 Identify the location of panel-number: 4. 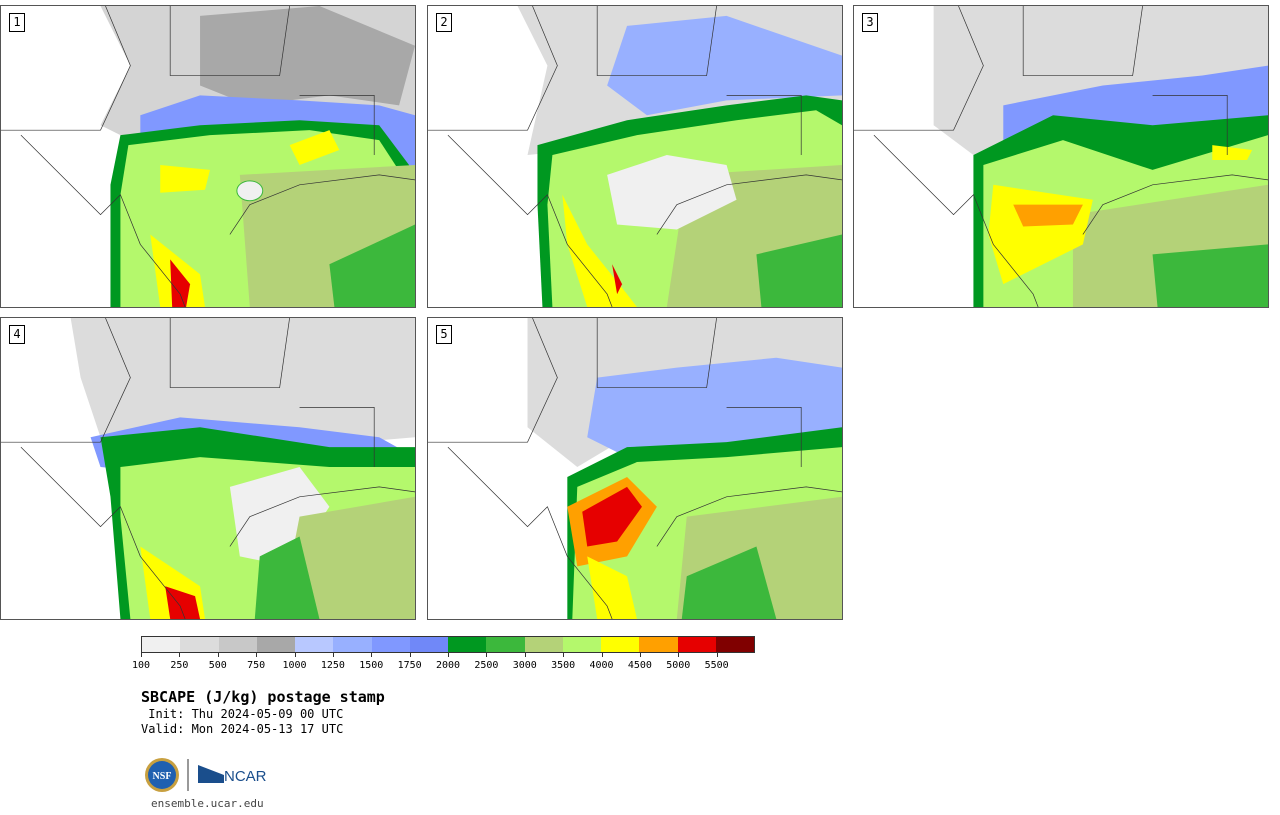
(17, 334).